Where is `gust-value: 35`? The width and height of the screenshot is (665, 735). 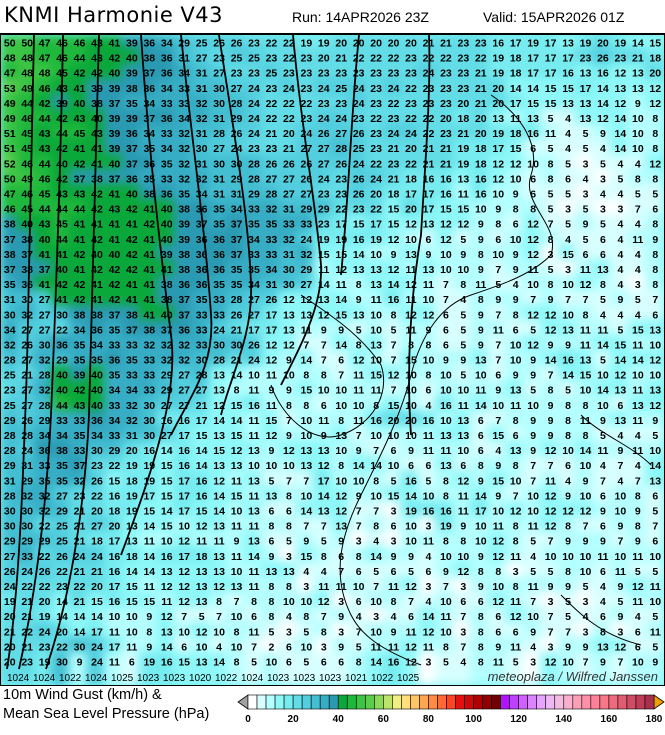
gust-value: 35 is located at coordinates (80, 436).